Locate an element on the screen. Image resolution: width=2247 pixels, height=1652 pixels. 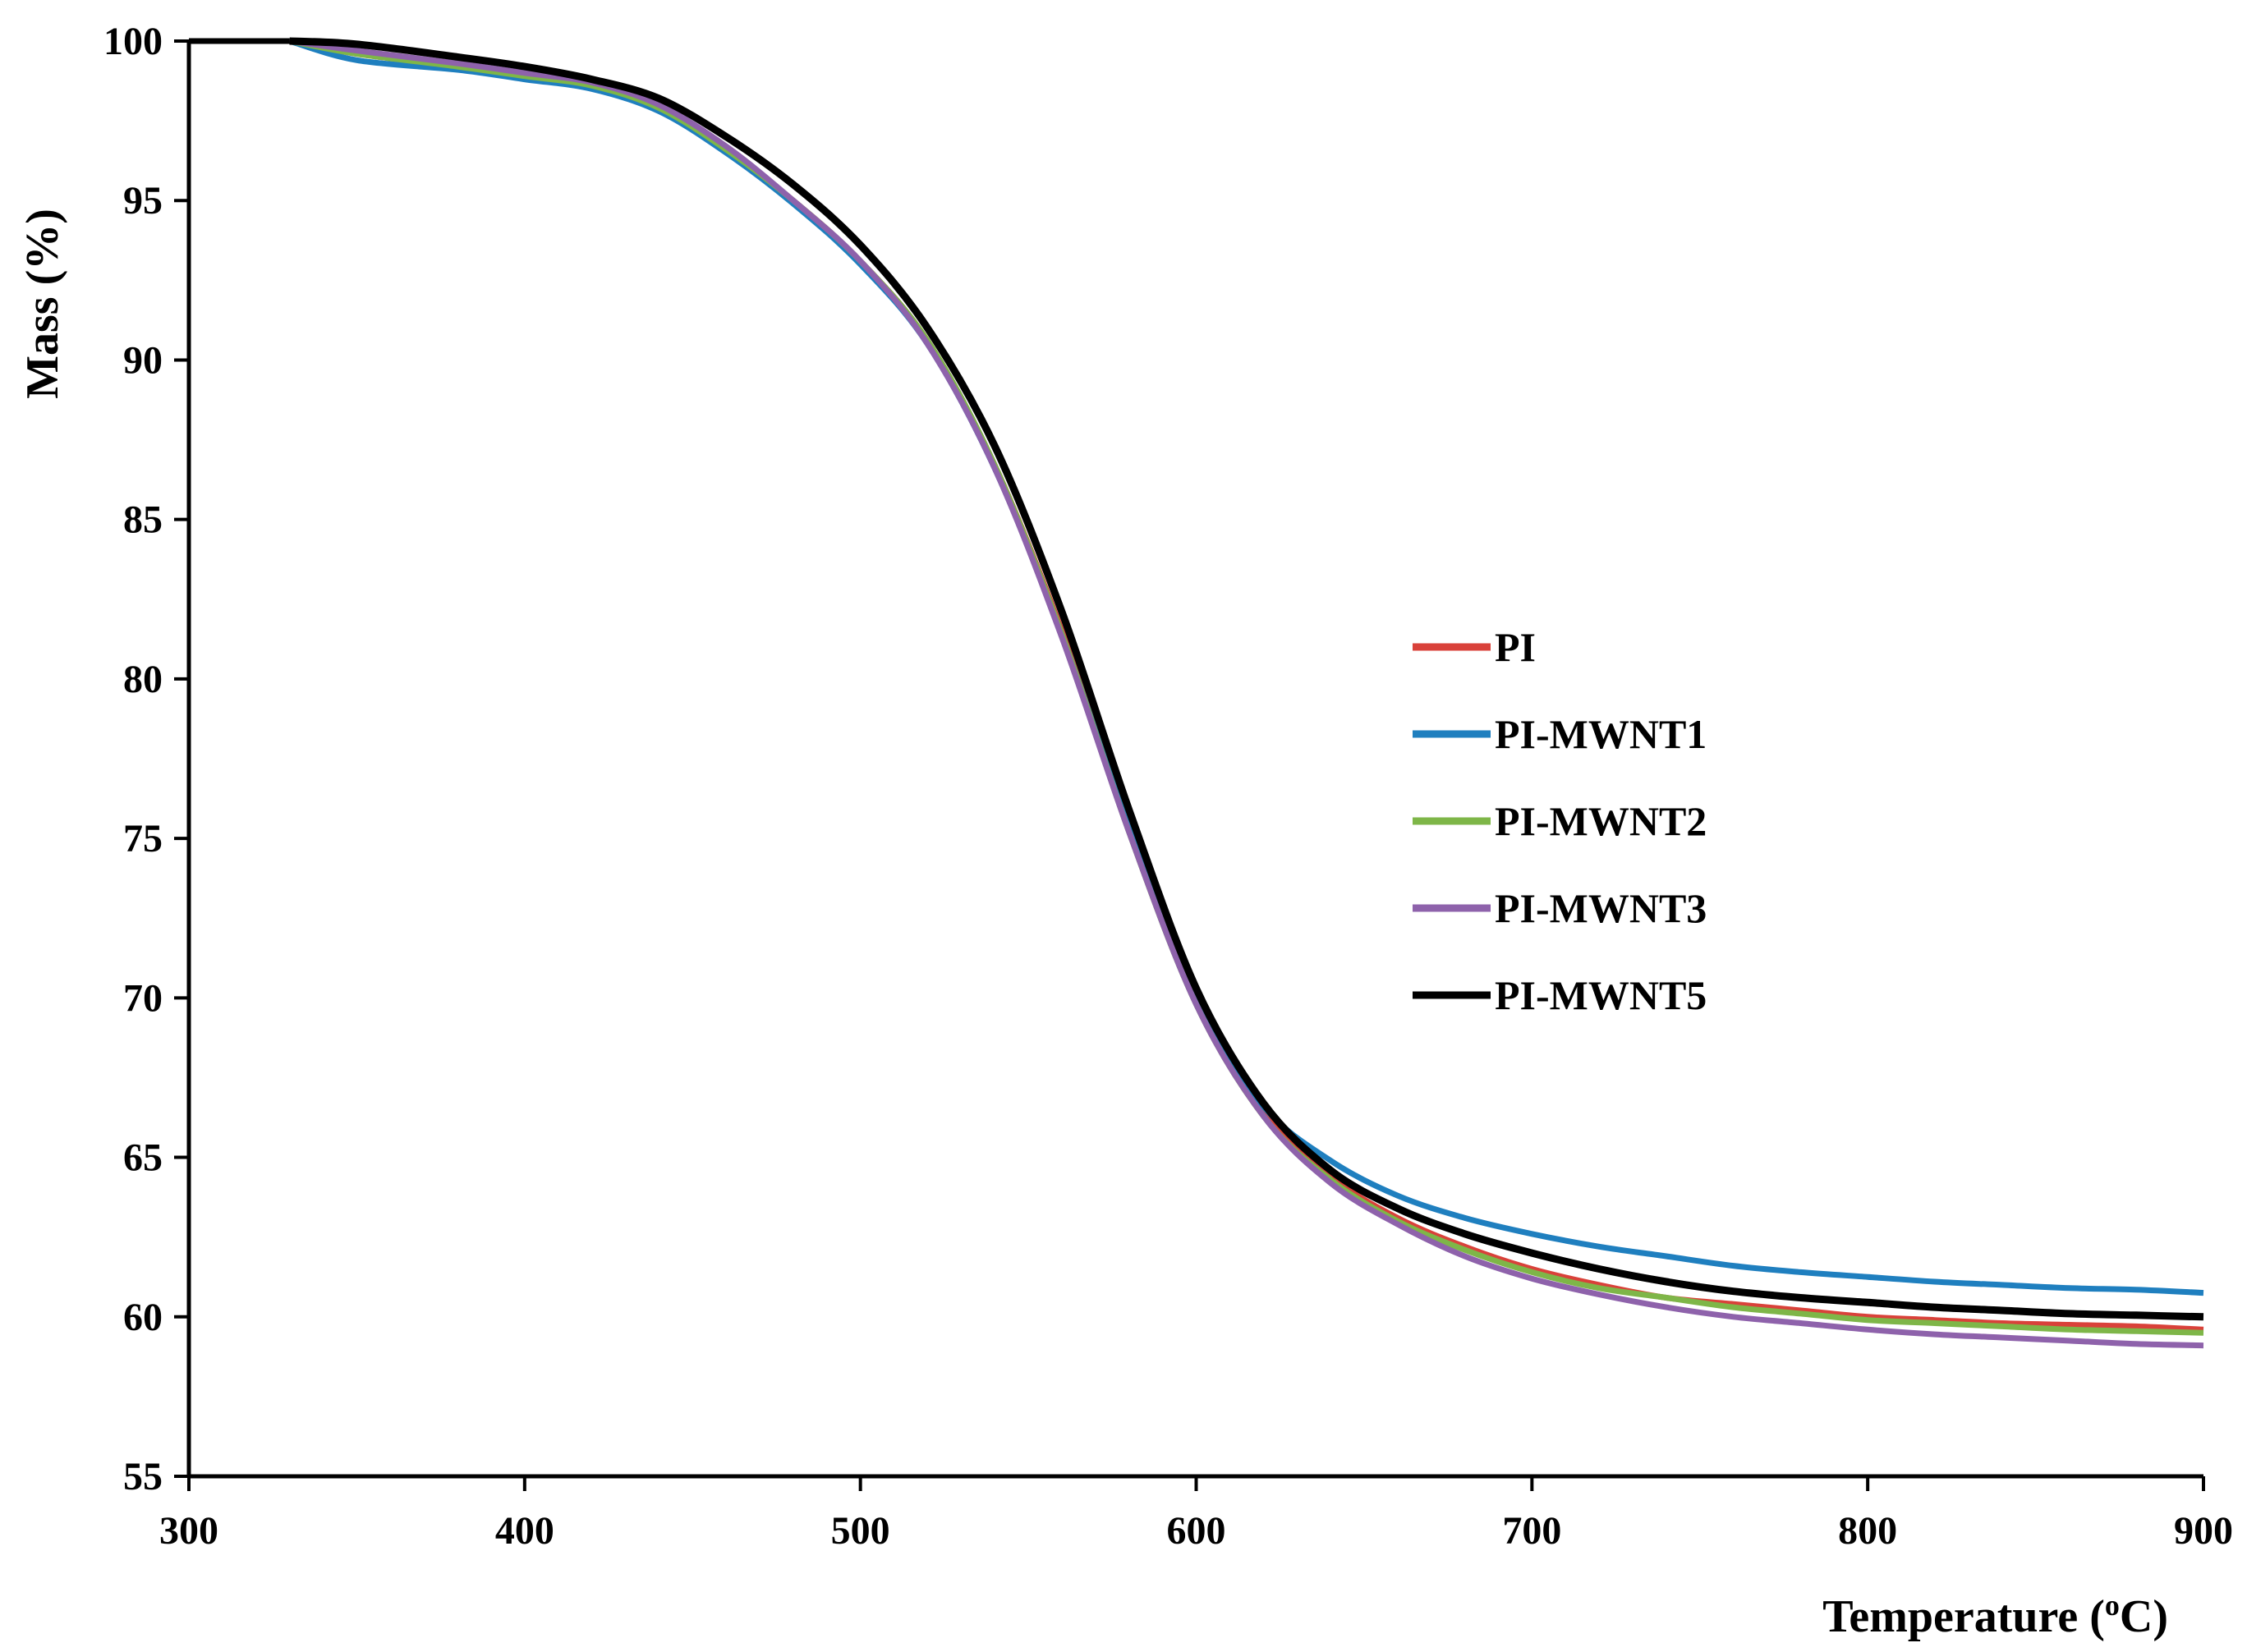
y-tick-label: 80 is located at coordinates (143, 679).